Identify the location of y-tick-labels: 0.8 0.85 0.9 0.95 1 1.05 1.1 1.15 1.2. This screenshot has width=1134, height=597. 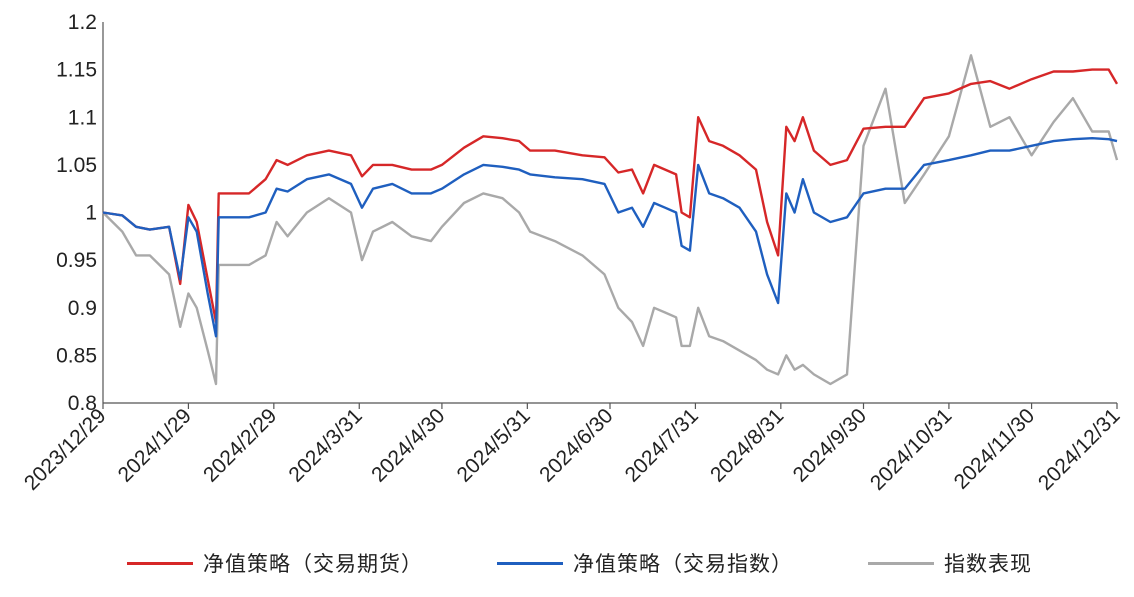
(76, 213).